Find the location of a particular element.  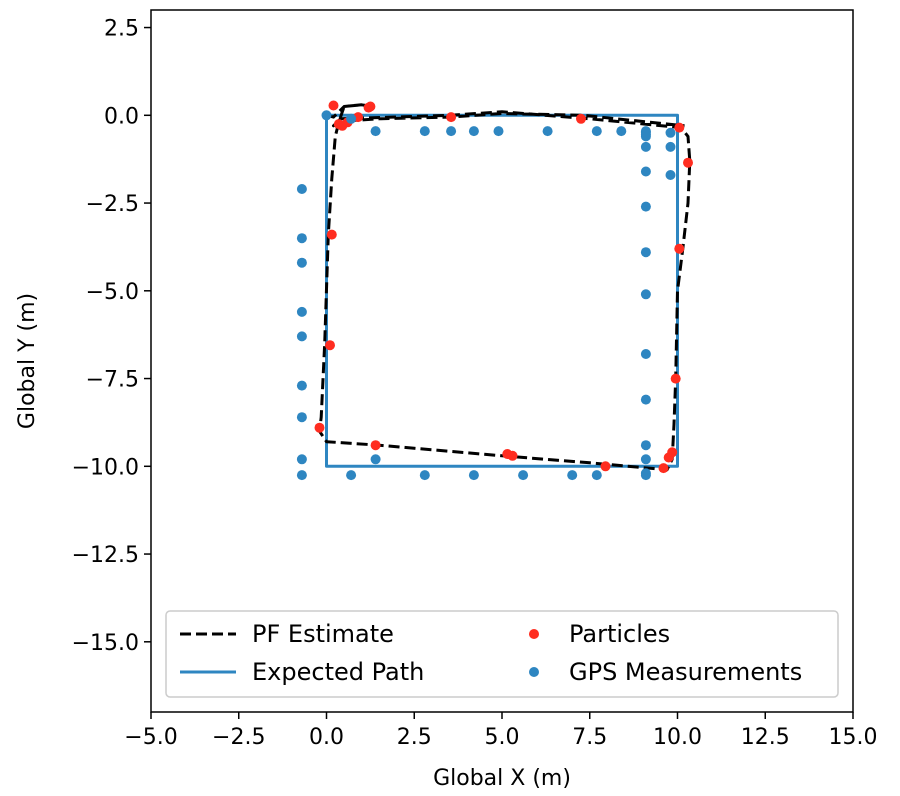

y-tick-label: −15.0 is located at coordinates (105, 643).